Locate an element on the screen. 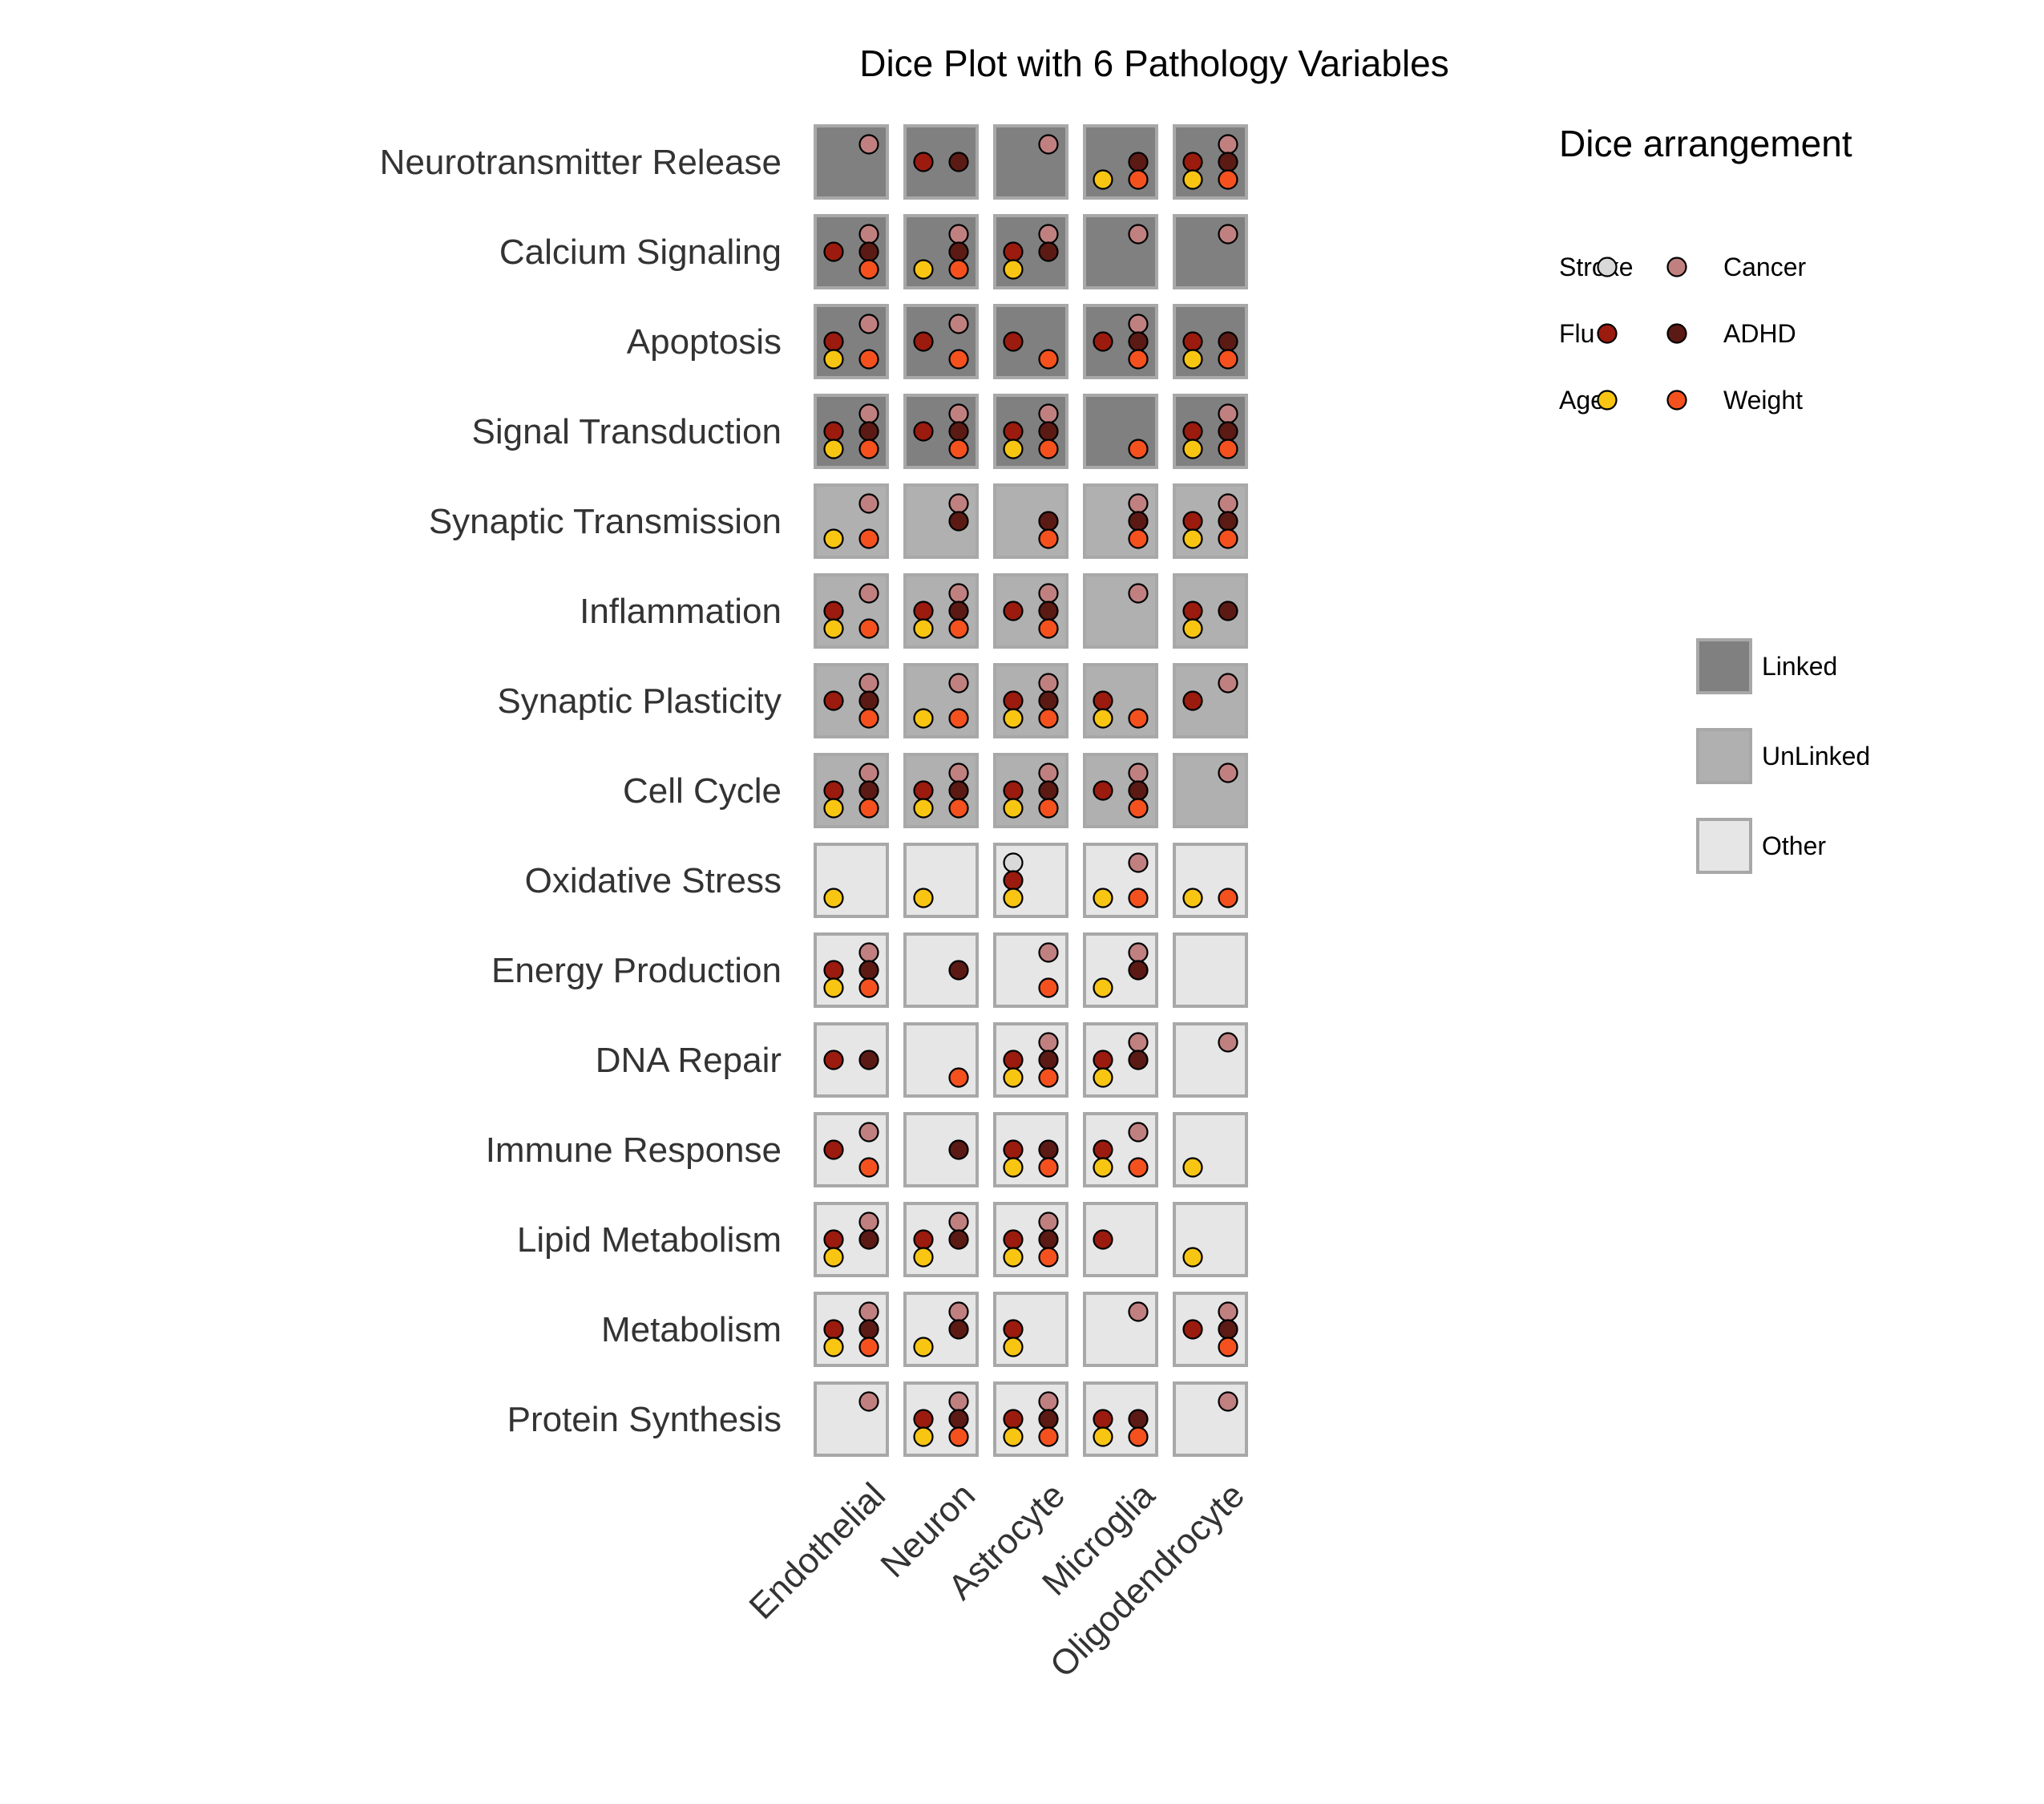  dot-weight-protein-synthesis-microglia is located at coordinates (1138, 1437).